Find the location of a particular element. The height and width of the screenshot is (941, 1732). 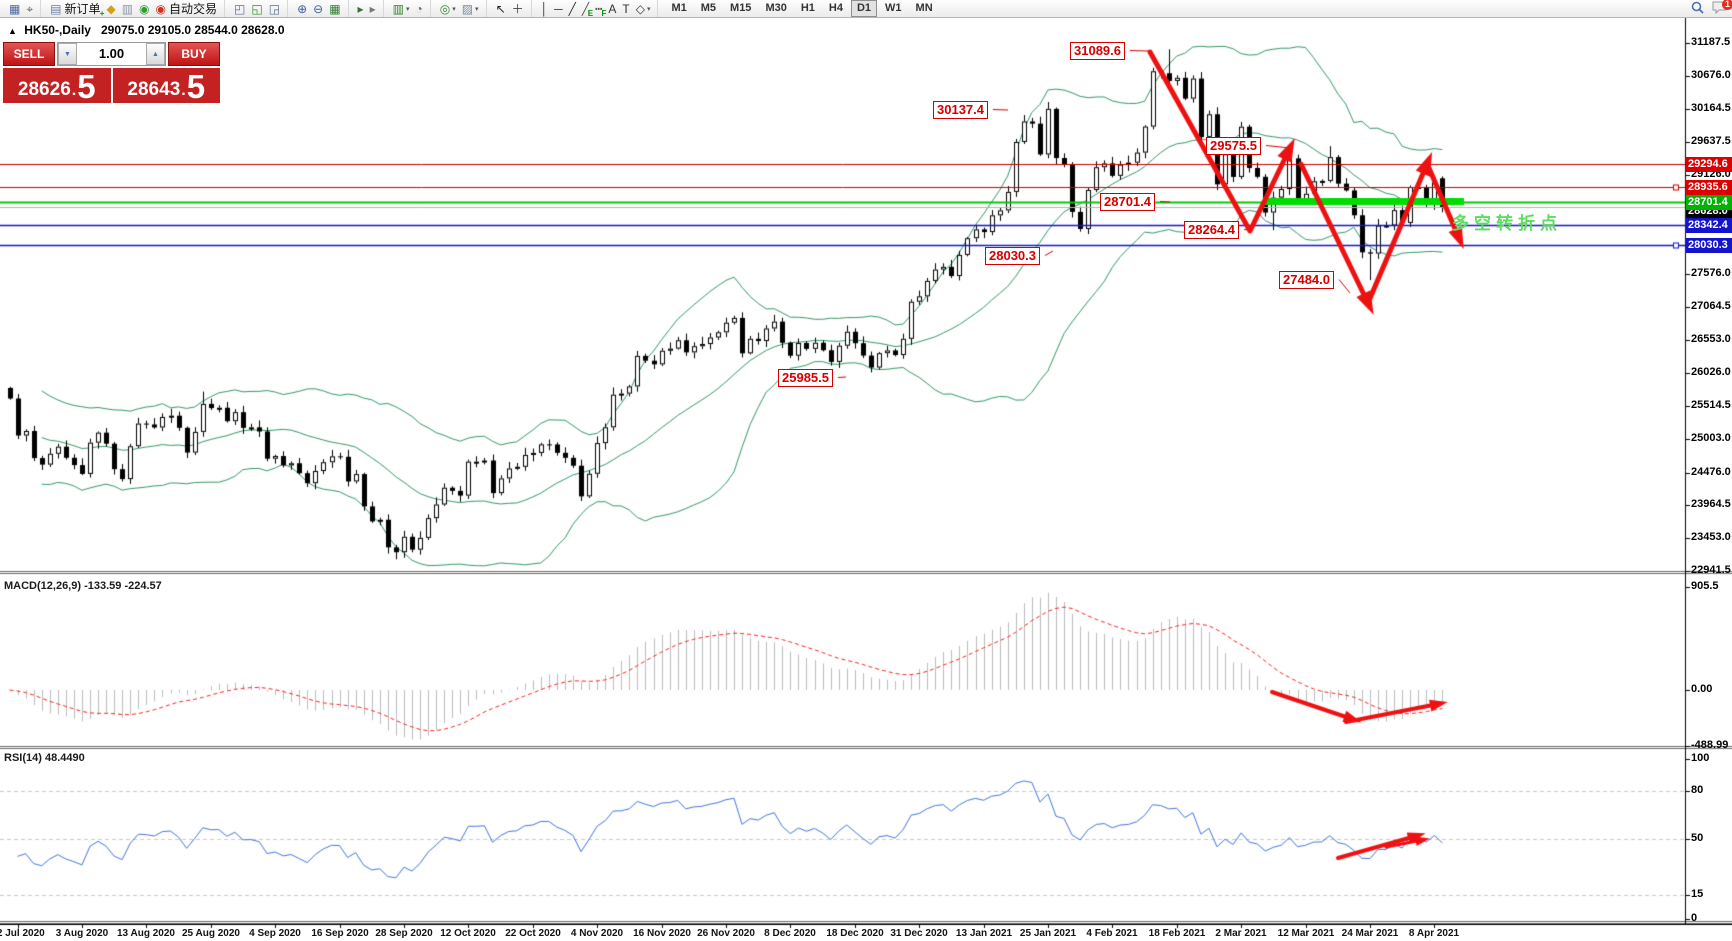

cursor-icon: ↖ is located at coordinates (501, 9).